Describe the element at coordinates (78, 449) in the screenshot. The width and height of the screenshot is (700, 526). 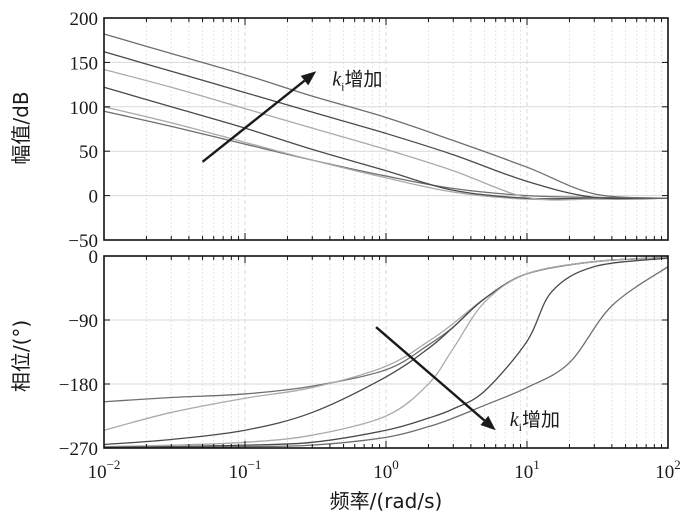
I see `phase-ytick-label: −270` at that location.